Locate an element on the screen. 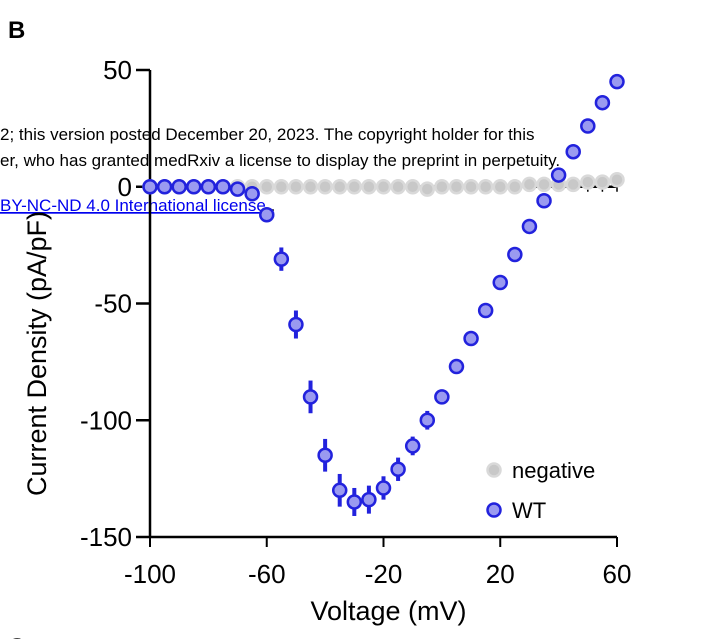 The image size is (721, 639). x-tick-label: -60 is located at coordinates (267, 574).